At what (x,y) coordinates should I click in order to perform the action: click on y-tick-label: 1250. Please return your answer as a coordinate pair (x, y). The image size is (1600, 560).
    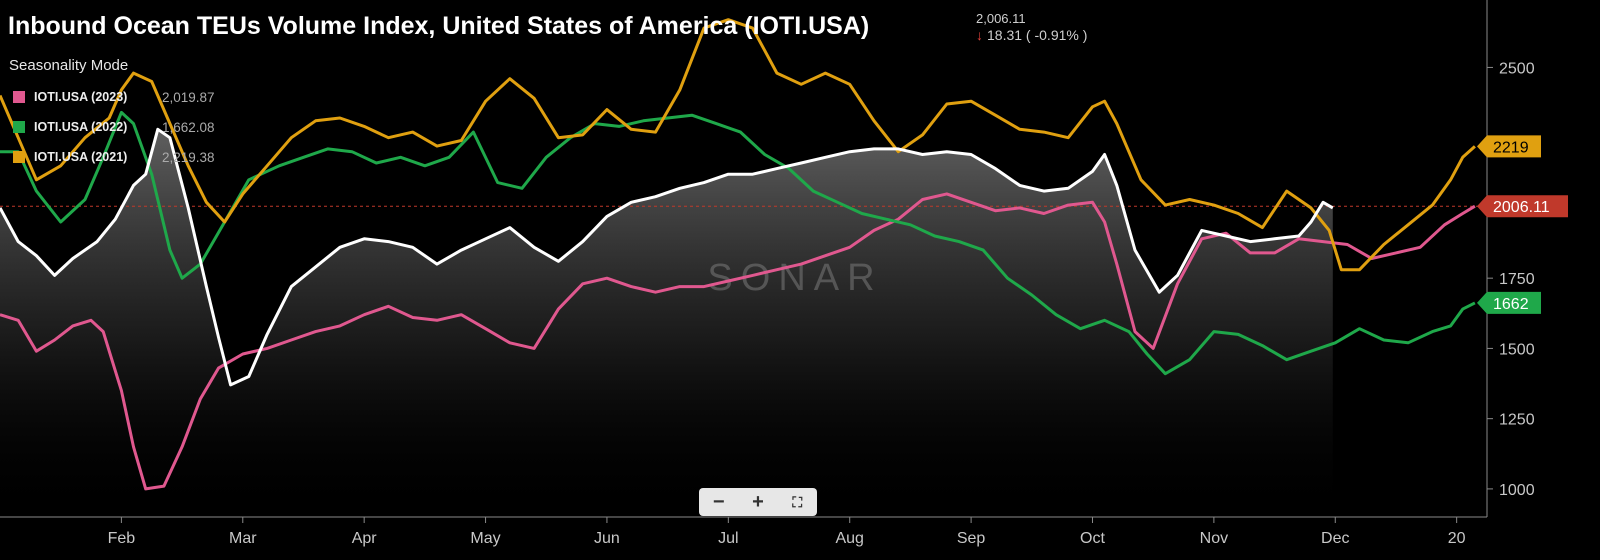
    Looking at the image, I should click on (1517, 420).